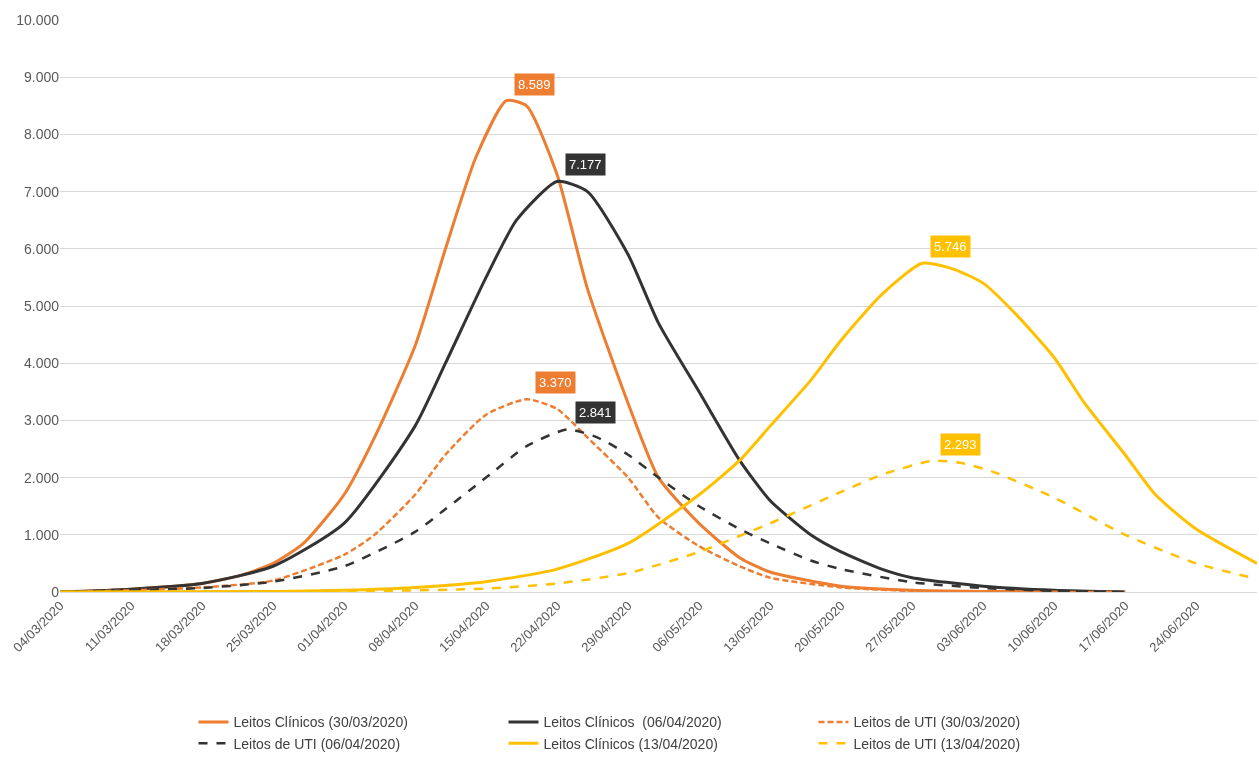 Image resolution: width=1259 pixels, height=762 pixels. I want to click on y-tick-label: 5.000, so click(41, 305).